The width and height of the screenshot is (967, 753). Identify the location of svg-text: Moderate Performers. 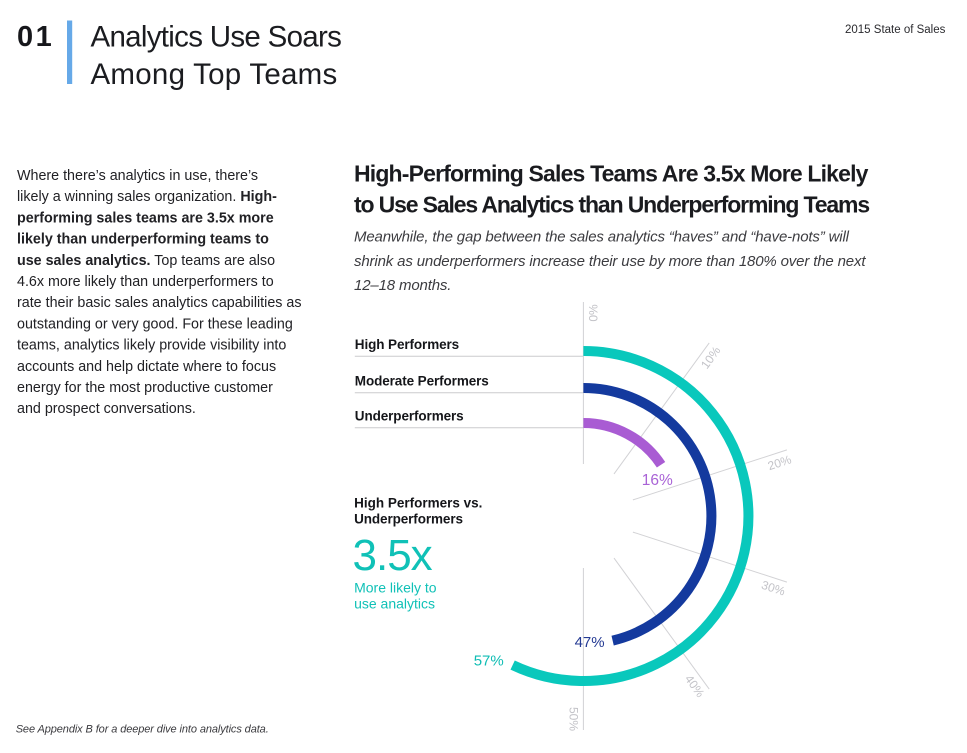
(422, 381).